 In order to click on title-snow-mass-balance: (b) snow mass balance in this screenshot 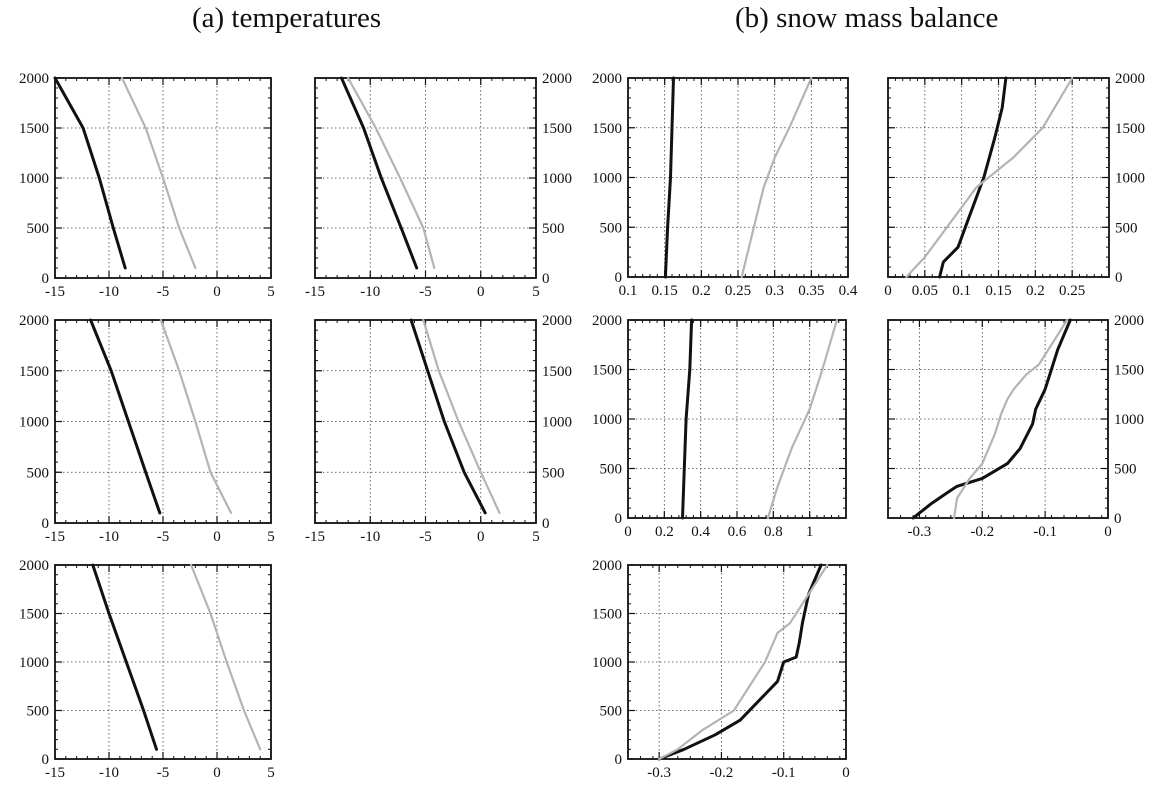, I will do `click(867, 18)`.